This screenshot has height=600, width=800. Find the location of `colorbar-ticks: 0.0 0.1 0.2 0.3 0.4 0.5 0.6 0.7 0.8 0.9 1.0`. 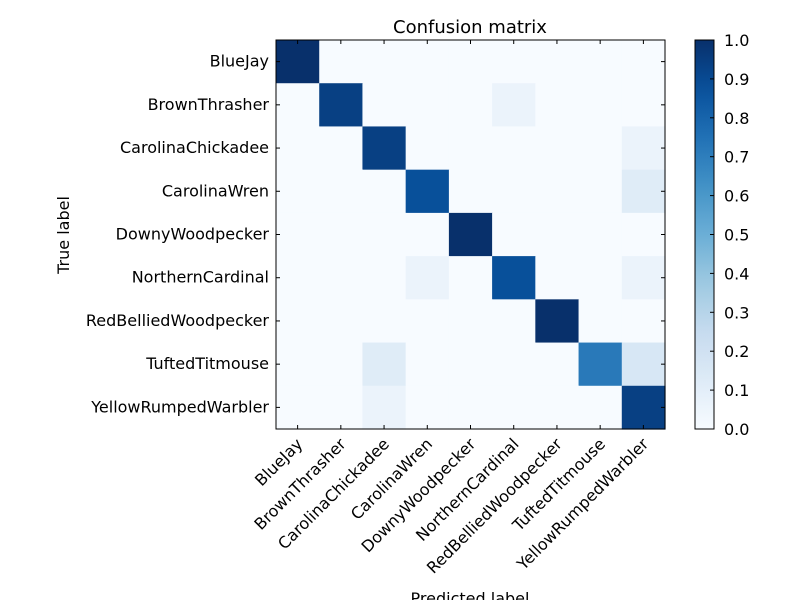

colorbar-ticks: 0.0 0.1 0.2 0.3 0.4 0.5 0.6 0.7 0.8 0.9 1.0 is located at coordinates (729, 235).